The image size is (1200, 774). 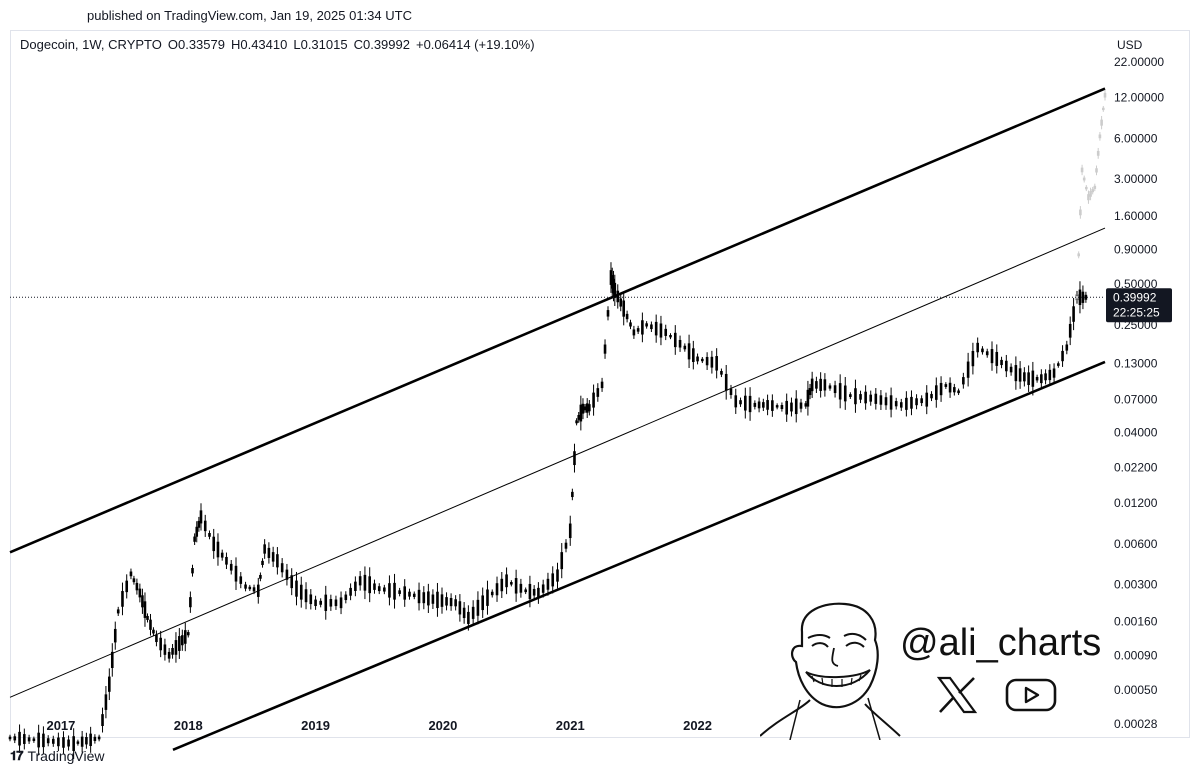 What do you see at coordinates (381, 44) in the screenshot?
I see `close-value: C0.39992` at bounding box center [381, 44].